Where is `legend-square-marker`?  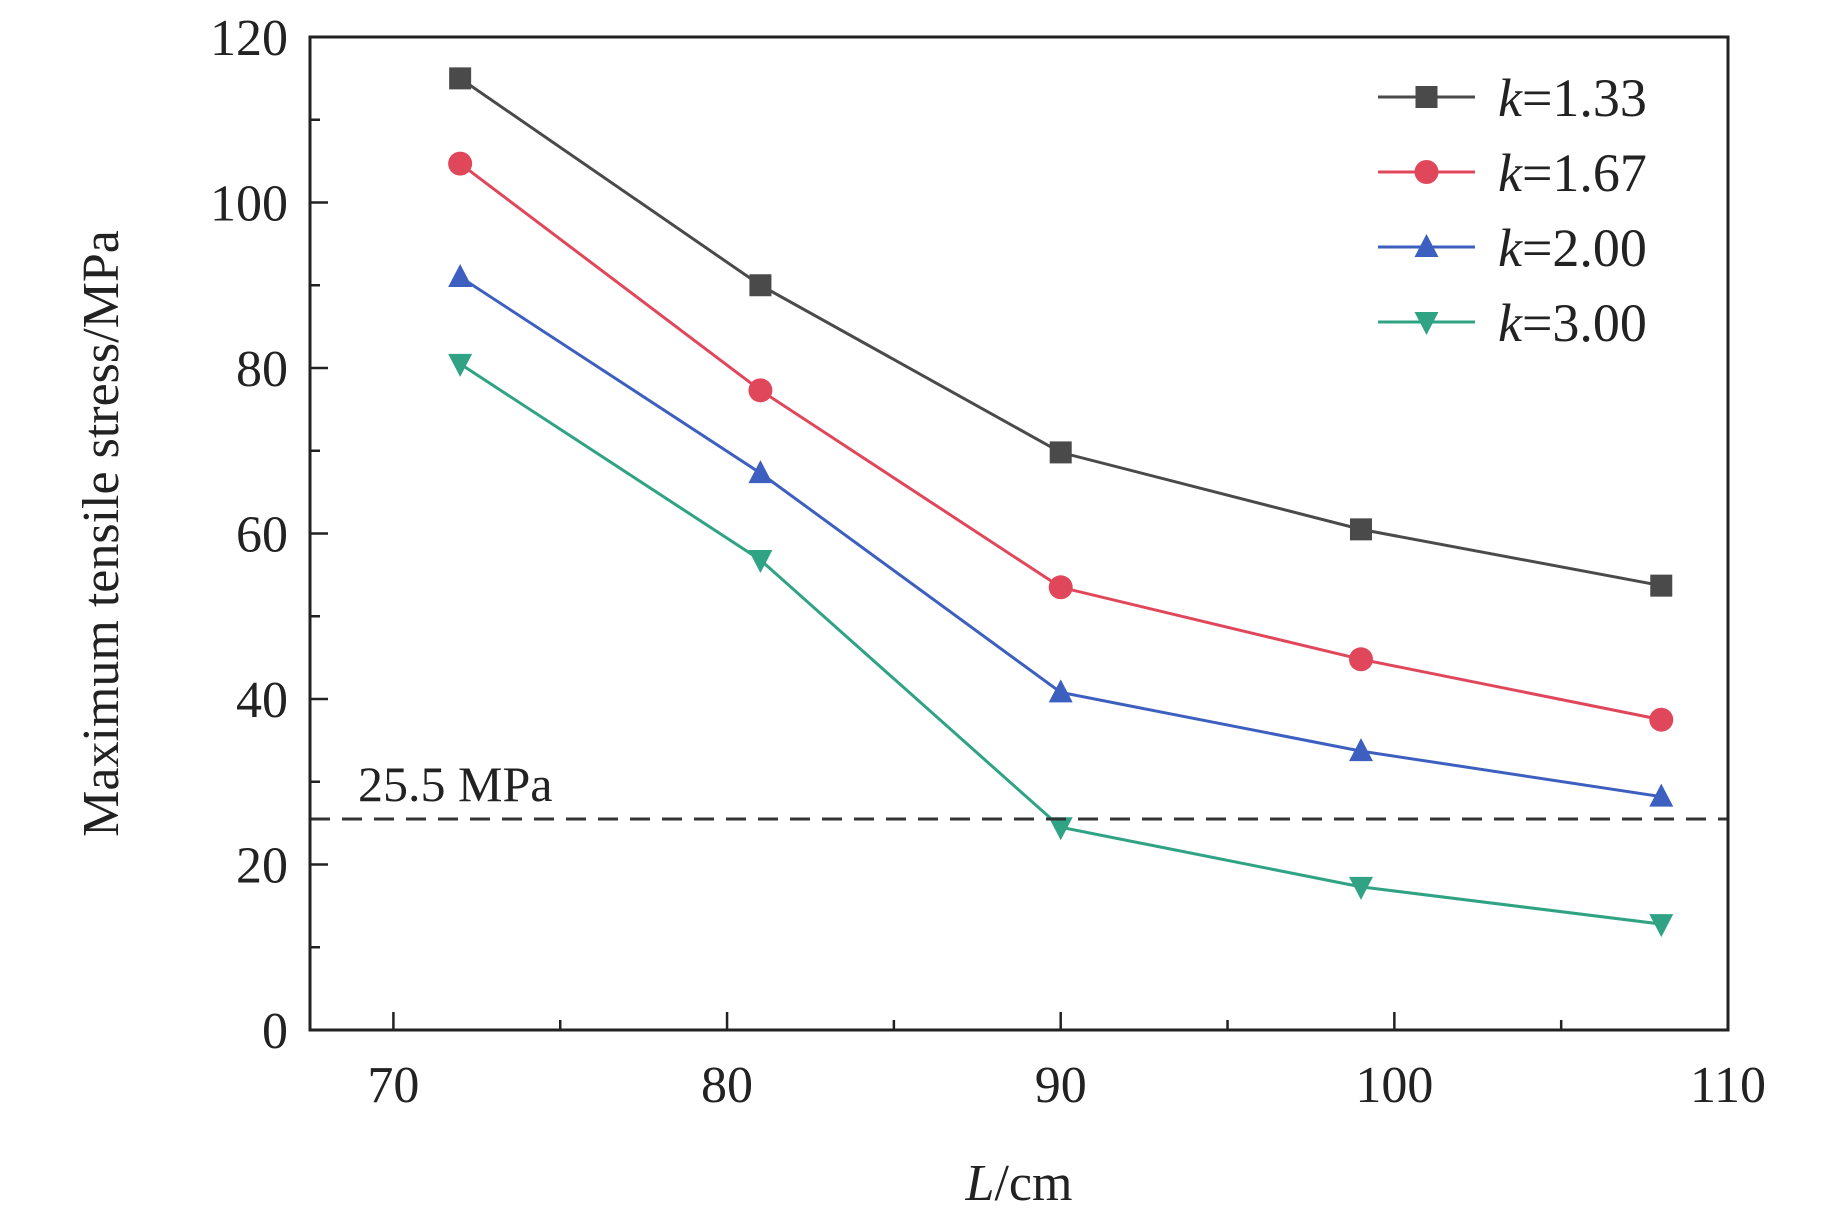 legend-square-marker is located at coordinates (1426, 97).